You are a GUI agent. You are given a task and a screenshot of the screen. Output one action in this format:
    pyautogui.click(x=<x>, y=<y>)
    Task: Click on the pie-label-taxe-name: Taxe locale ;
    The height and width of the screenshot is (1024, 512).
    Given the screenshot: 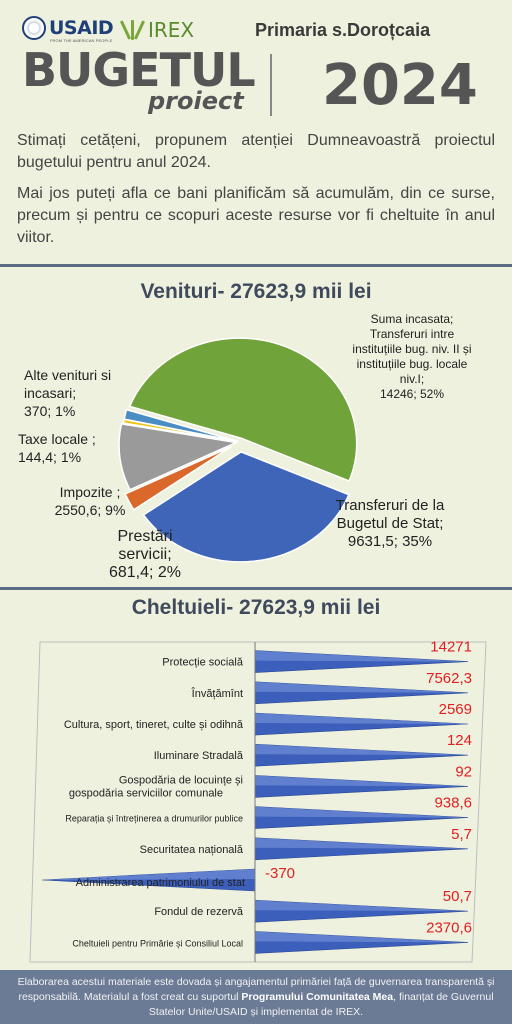 What is the action you would take?
    pyautogui.click(x=57, y=439)
    